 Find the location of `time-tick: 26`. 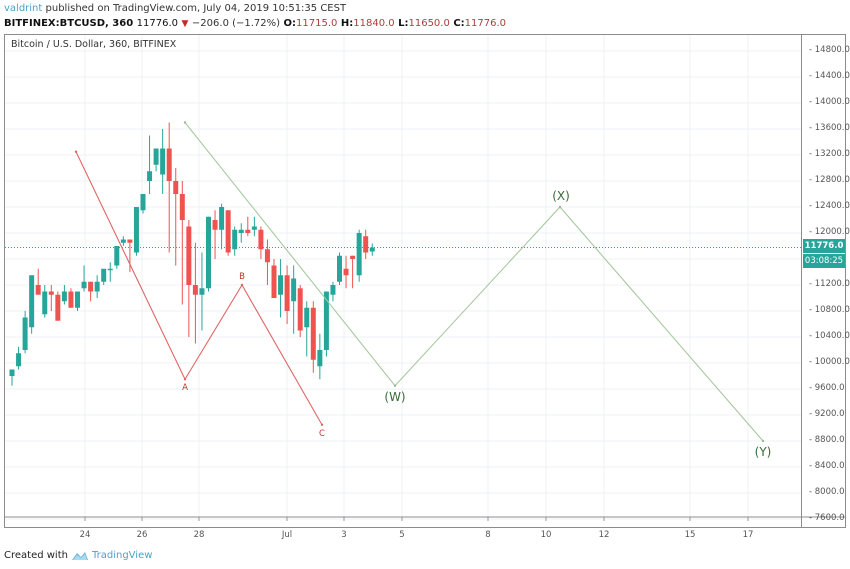

time-tick: 26 is located at coordinates (142, 535).